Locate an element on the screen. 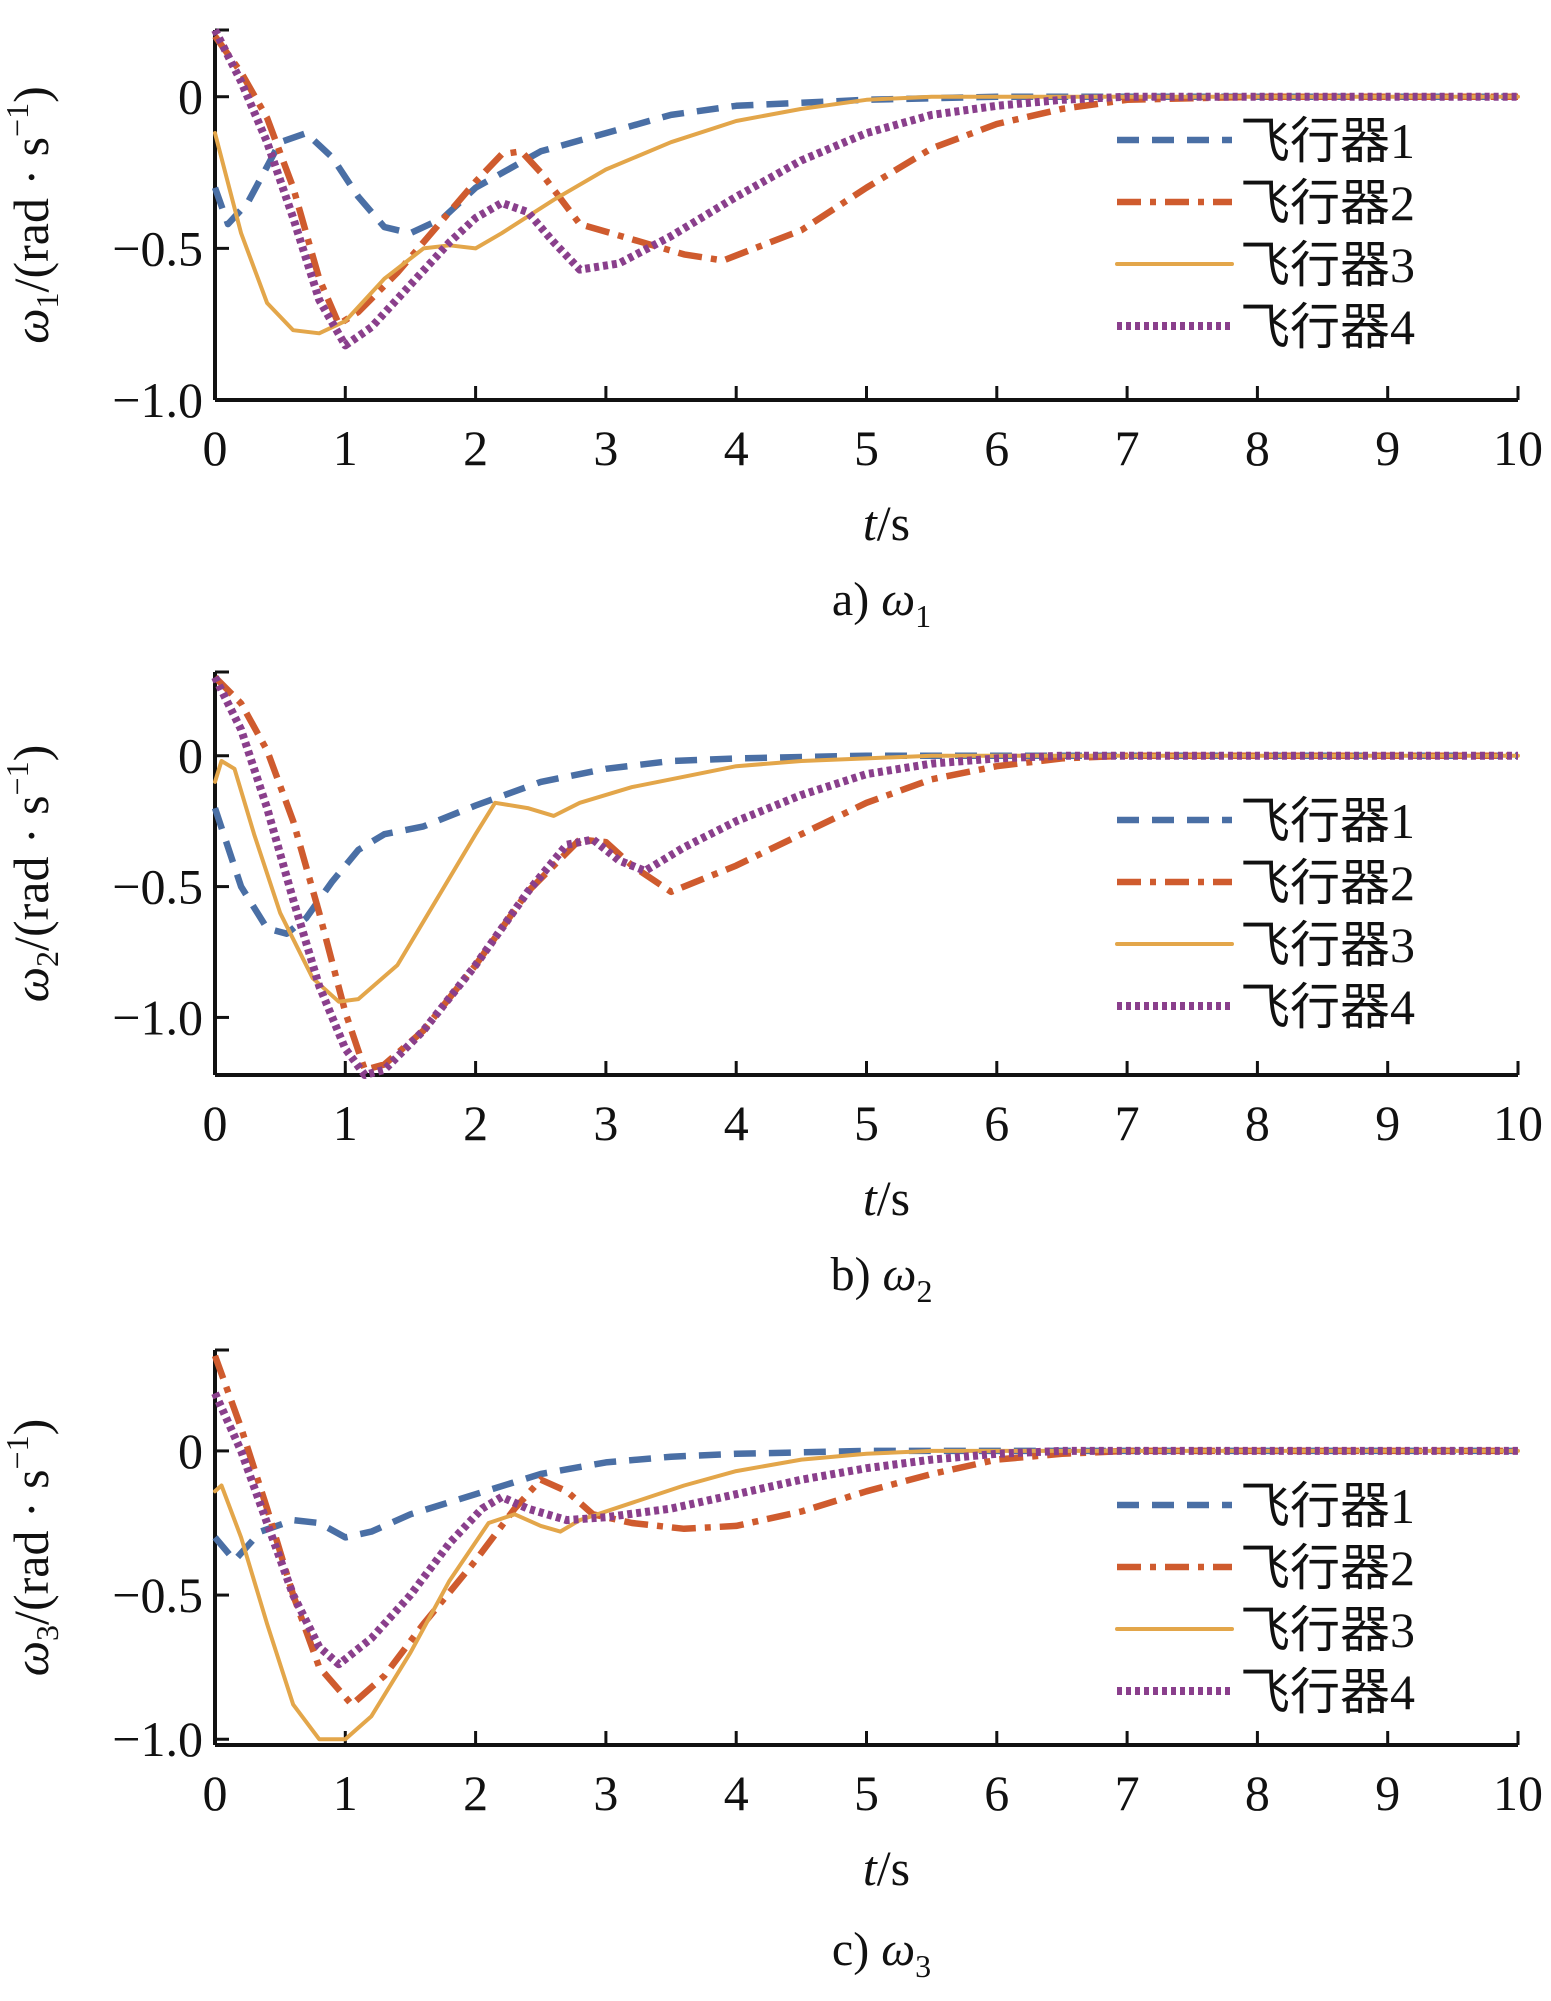 The width and height of the screenshot is (1551, 2001). panel-caption-sub: 1 is located at coordinates (923, 616).